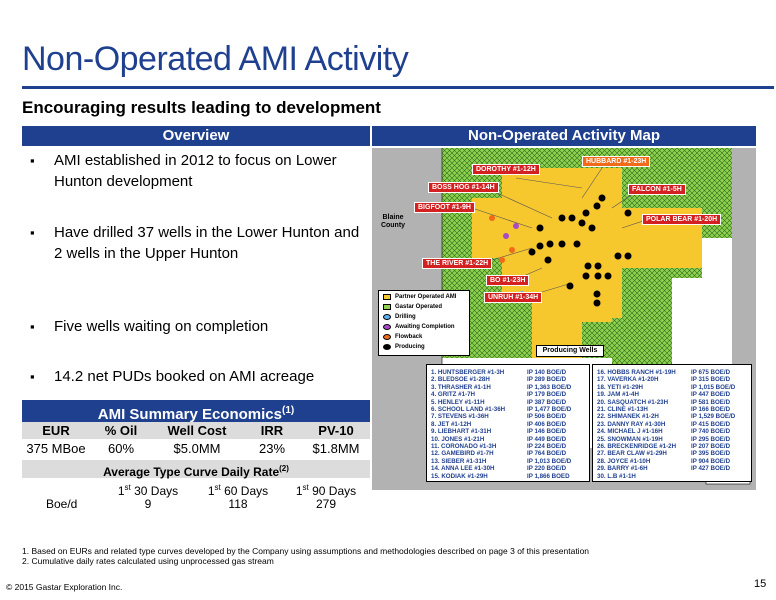 This screenshot has height=600, width=776. I want to click on well-name: 29. BARRY #1-6H, so click(622, 469).